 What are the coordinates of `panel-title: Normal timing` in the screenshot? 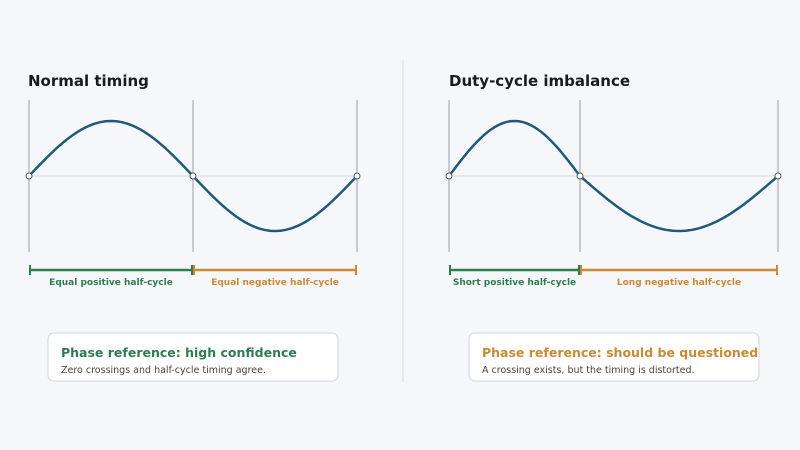 It's located at (88, 81).